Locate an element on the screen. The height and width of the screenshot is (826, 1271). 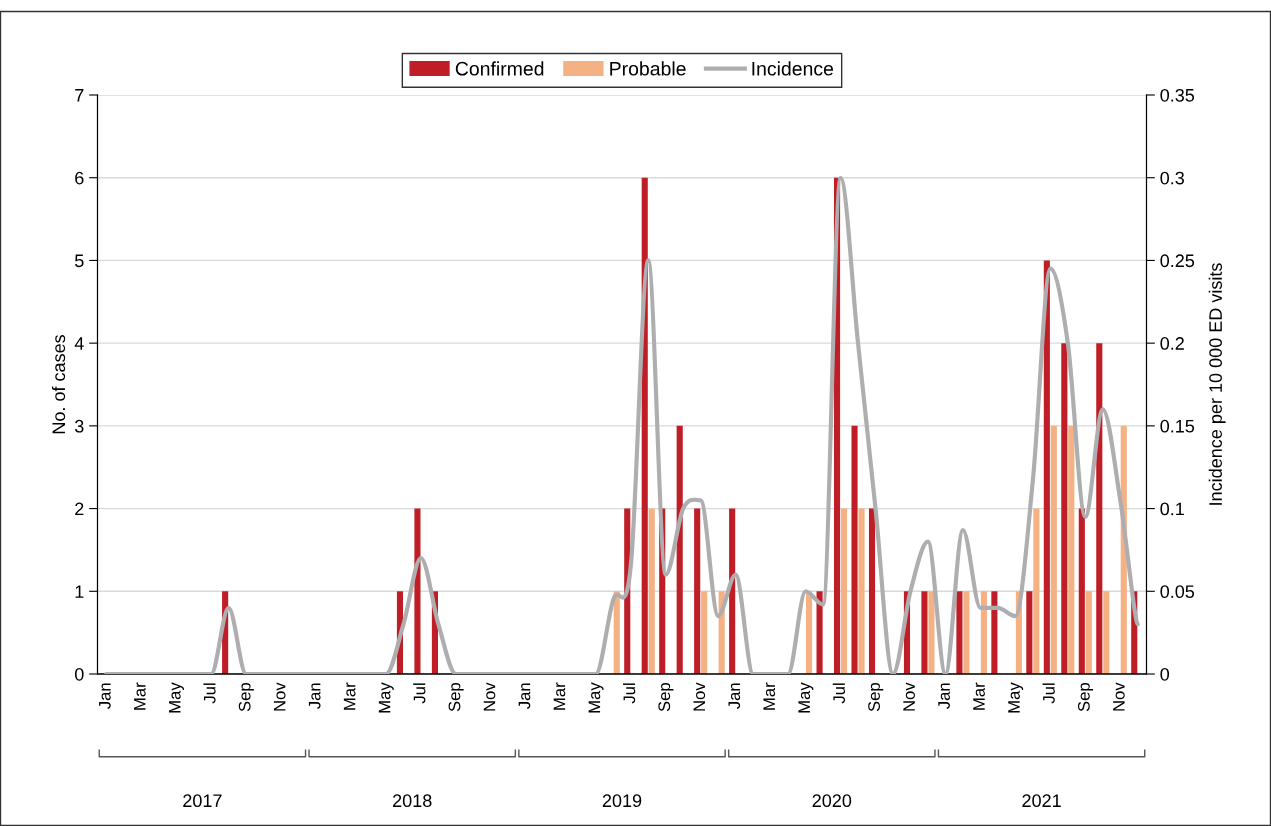
legend-label: Probable is located at coordinates (648, 68).